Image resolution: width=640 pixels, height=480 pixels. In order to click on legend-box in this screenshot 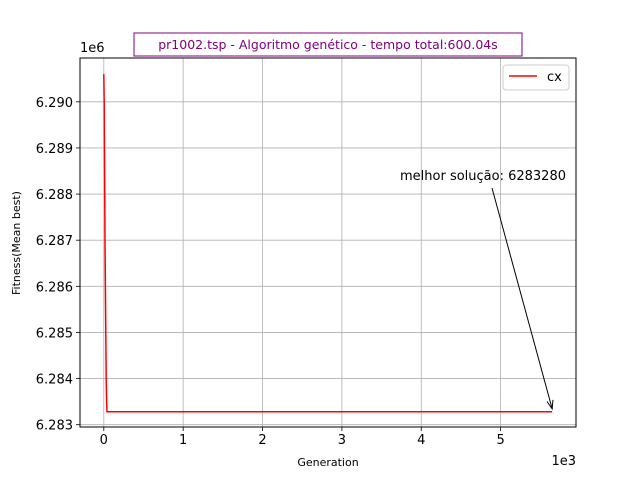, I will do `click(536, 77)`.